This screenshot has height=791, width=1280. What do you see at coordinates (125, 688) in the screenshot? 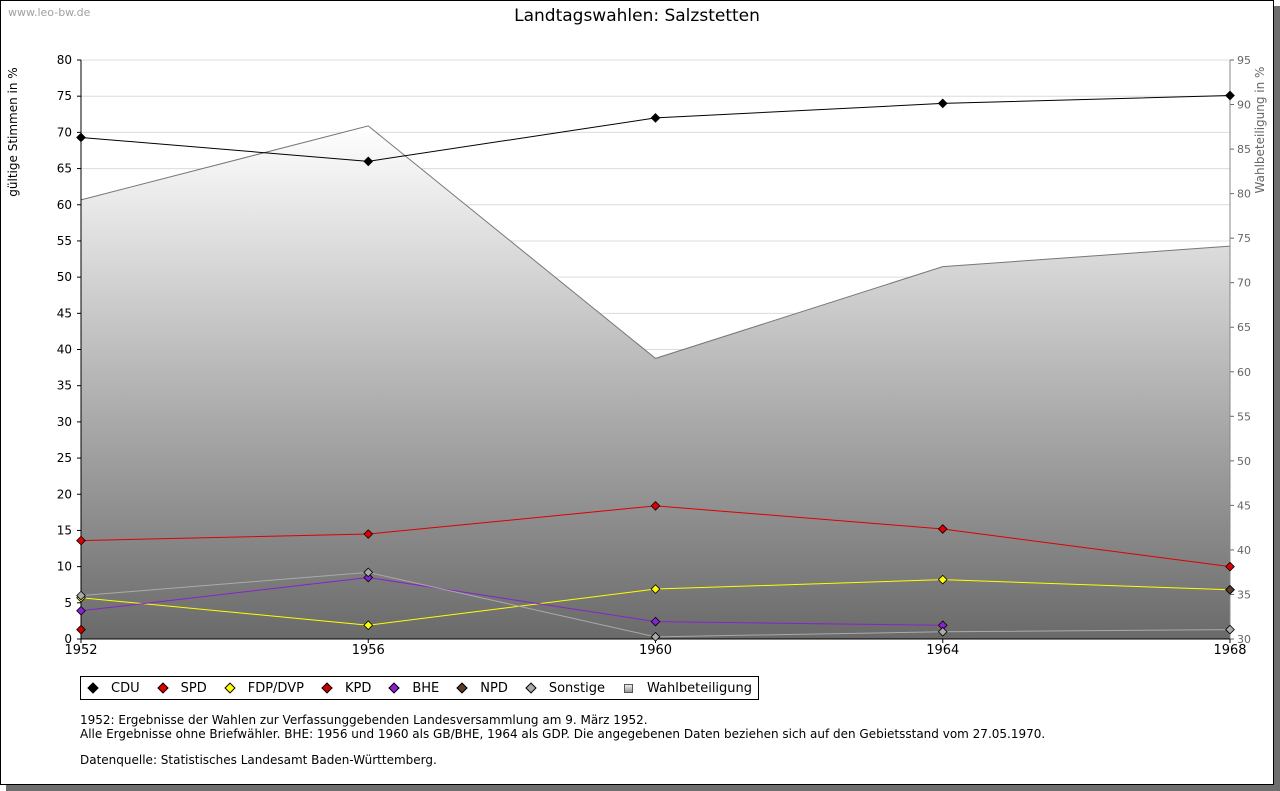
I see `legend-label-cdu: CDU` at bounding box center [125, 688].